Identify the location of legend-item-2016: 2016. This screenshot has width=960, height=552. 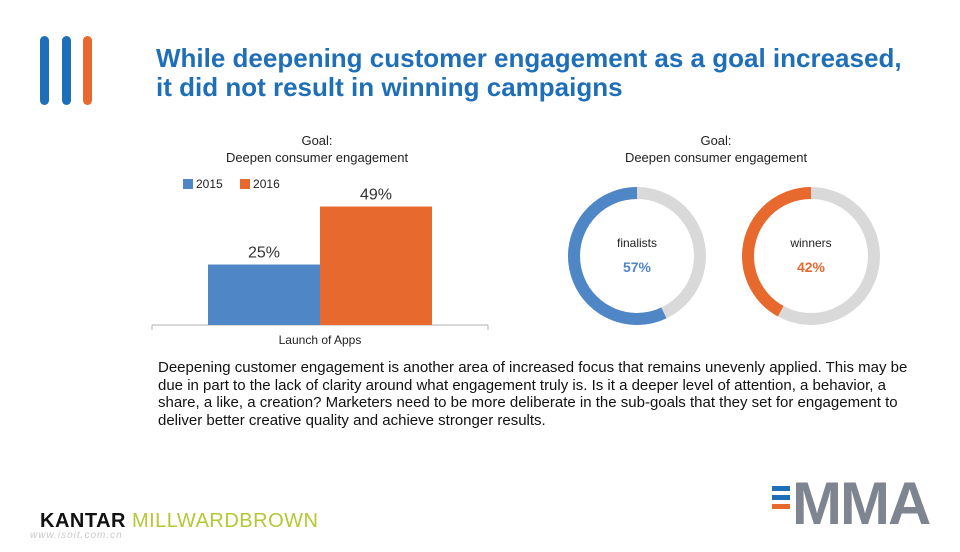
(260, 184).